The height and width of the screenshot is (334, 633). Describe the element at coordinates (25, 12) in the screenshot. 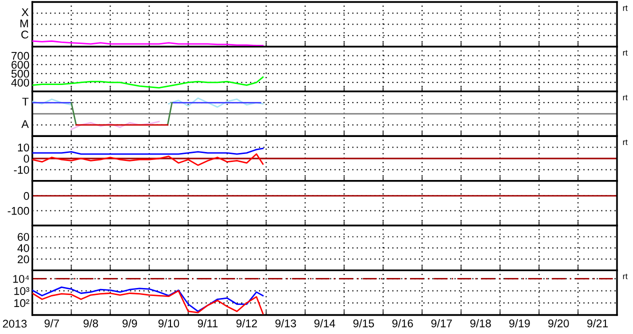

I see `text: X` at that location.